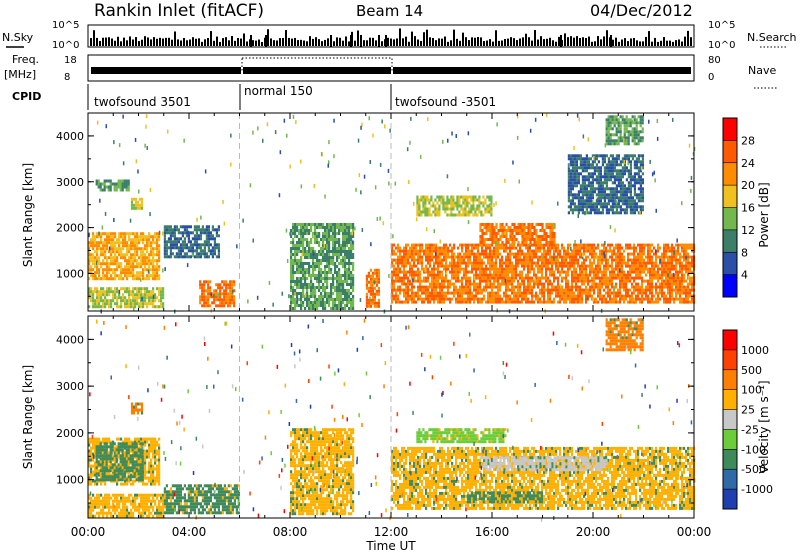  Describe the element at coordinates (748, 230) in the screenshot. I see `colorbar-tick-label: 12` at that location.